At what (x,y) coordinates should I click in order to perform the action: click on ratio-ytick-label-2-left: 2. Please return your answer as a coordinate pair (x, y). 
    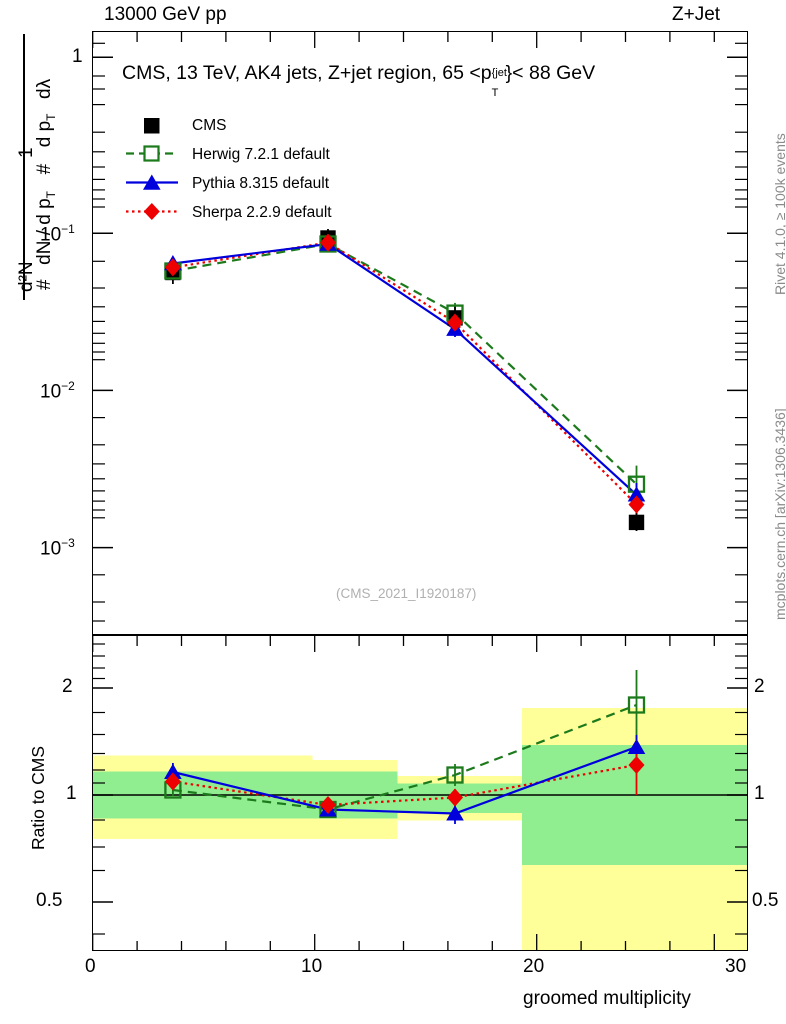
    Looking at the image, I should click on (67, 686).